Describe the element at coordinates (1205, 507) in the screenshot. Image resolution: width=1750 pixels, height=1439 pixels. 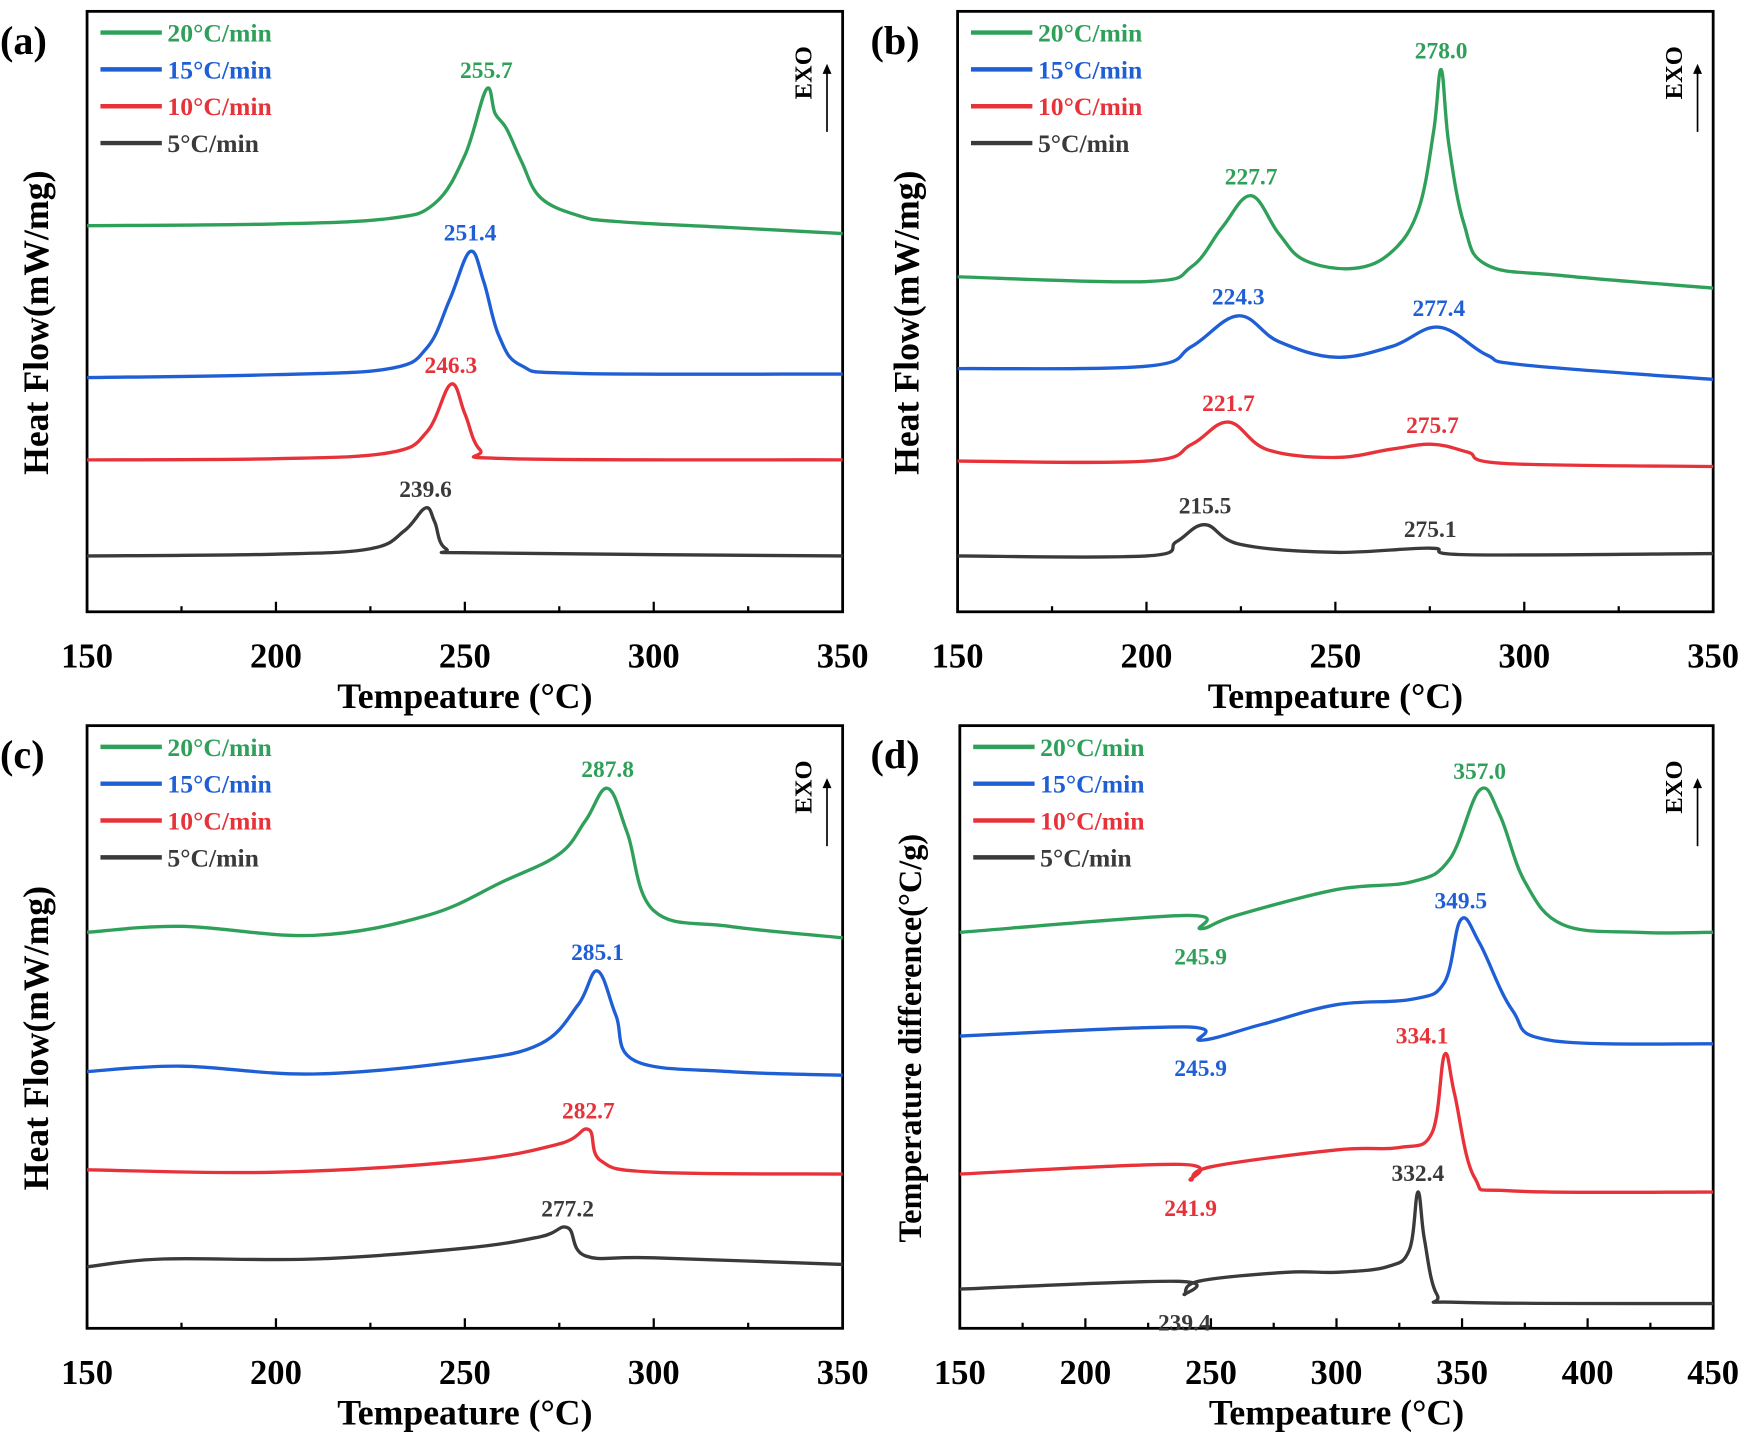
I see `peak-label: 215.5` at that location.